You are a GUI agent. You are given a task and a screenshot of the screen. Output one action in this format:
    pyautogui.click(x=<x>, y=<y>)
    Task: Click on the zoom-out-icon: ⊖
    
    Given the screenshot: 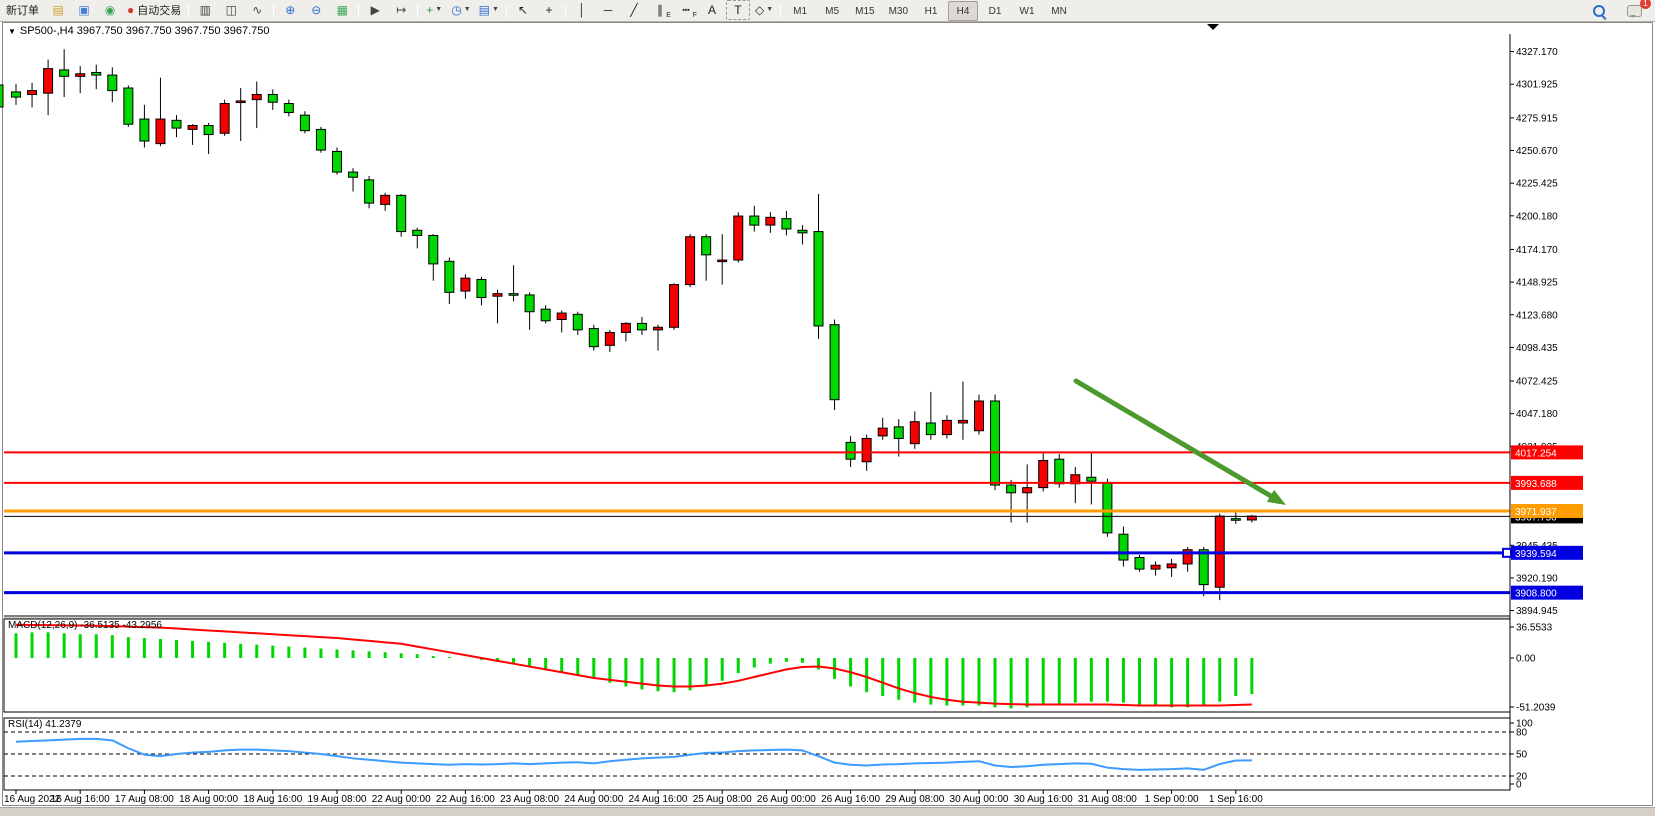 What is the action you would take?
    pyautogui.click(x=316, y=10)
    